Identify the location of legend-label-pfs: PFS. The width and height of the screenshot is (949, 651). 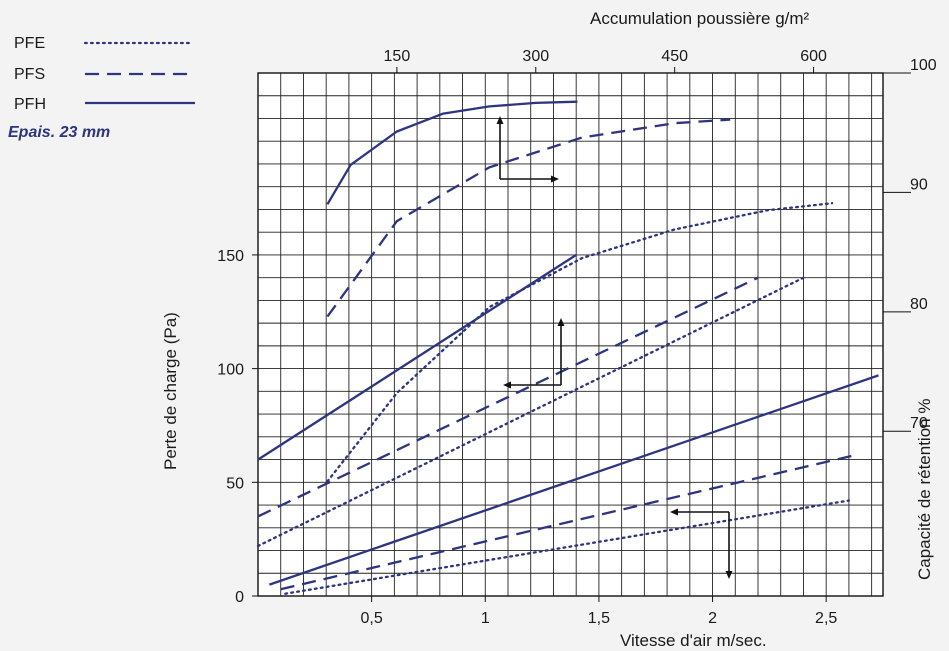
(29, 74).